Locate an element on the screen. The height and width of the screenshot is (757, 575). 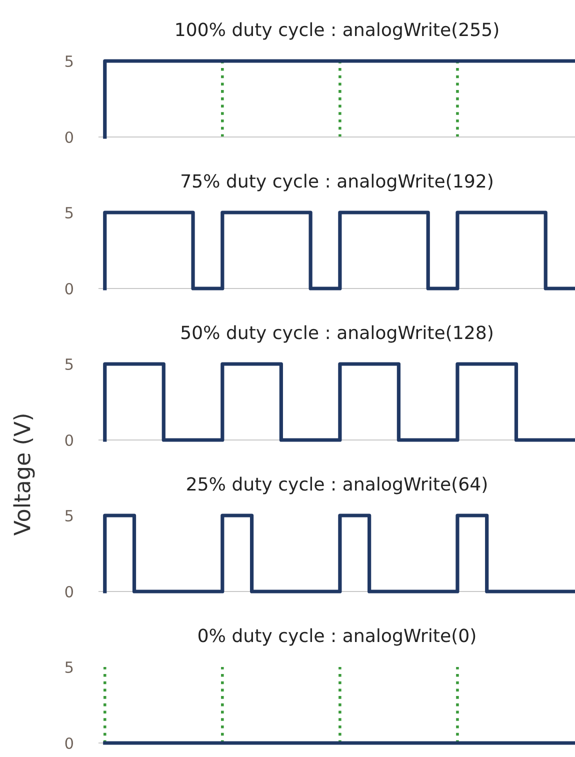
chart-title: 0% duty cycle : analogWrite(0) is located at coordinates (337, 637).